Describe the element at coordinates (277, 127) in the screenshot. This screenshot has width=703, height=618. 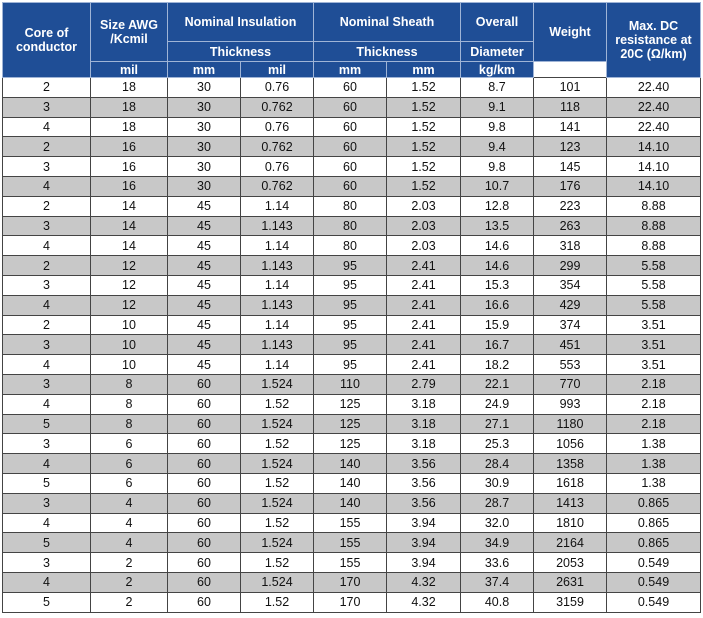
I see `cell-insulation-mm: 0.76` at that location.